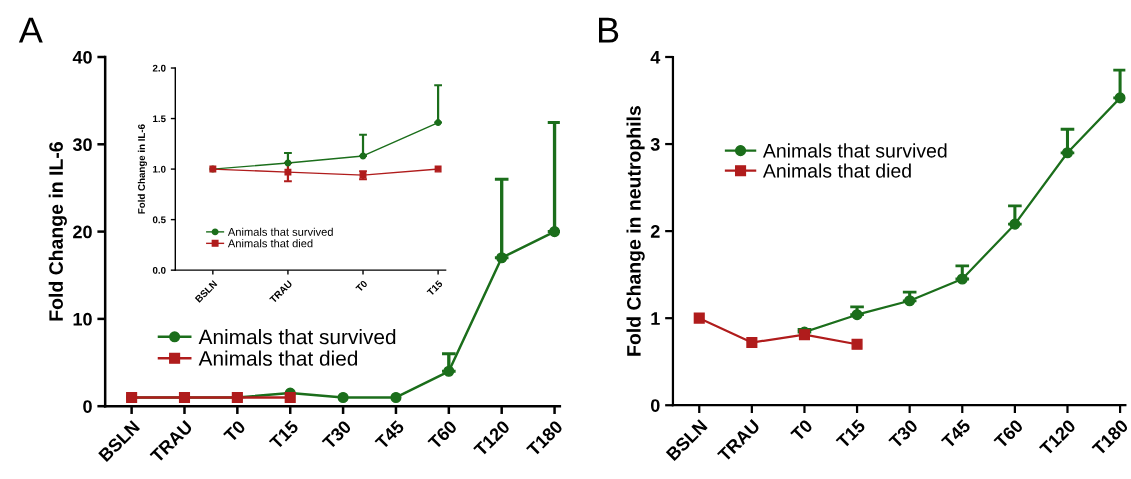 The image size is (1131, 479). What do you see at coordinates (82, 232) in the screenshot?
I see `y-tick-label: 20` at bounding box center [82, 232].